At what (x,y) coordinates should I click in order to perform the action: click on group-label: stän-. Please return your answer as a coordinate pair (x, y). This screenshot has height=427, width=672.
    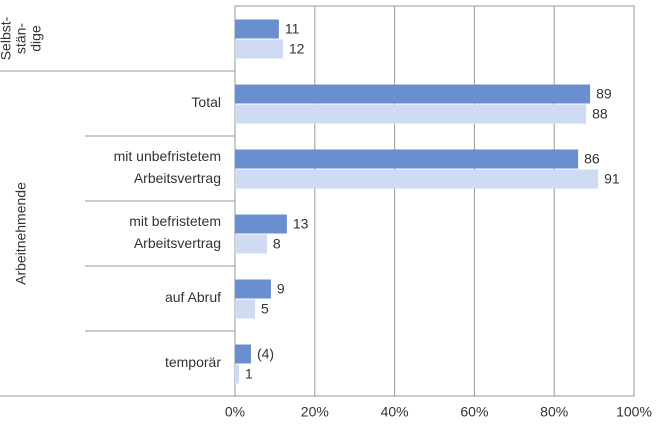
    Looking at the image, I should click on (21, 38).